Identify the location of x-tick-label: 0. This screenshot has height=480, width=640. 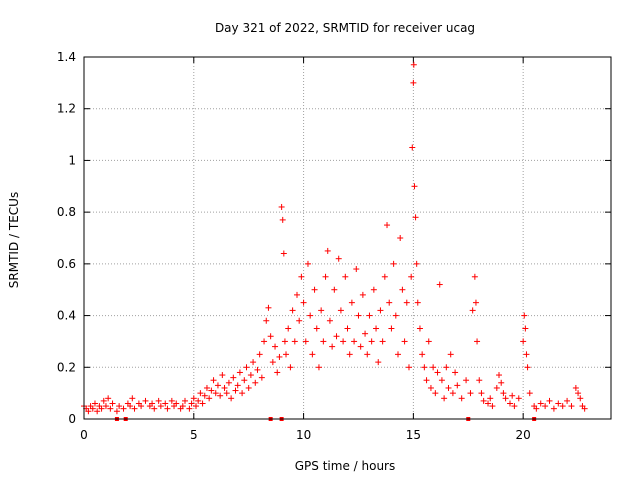
(84, 435).